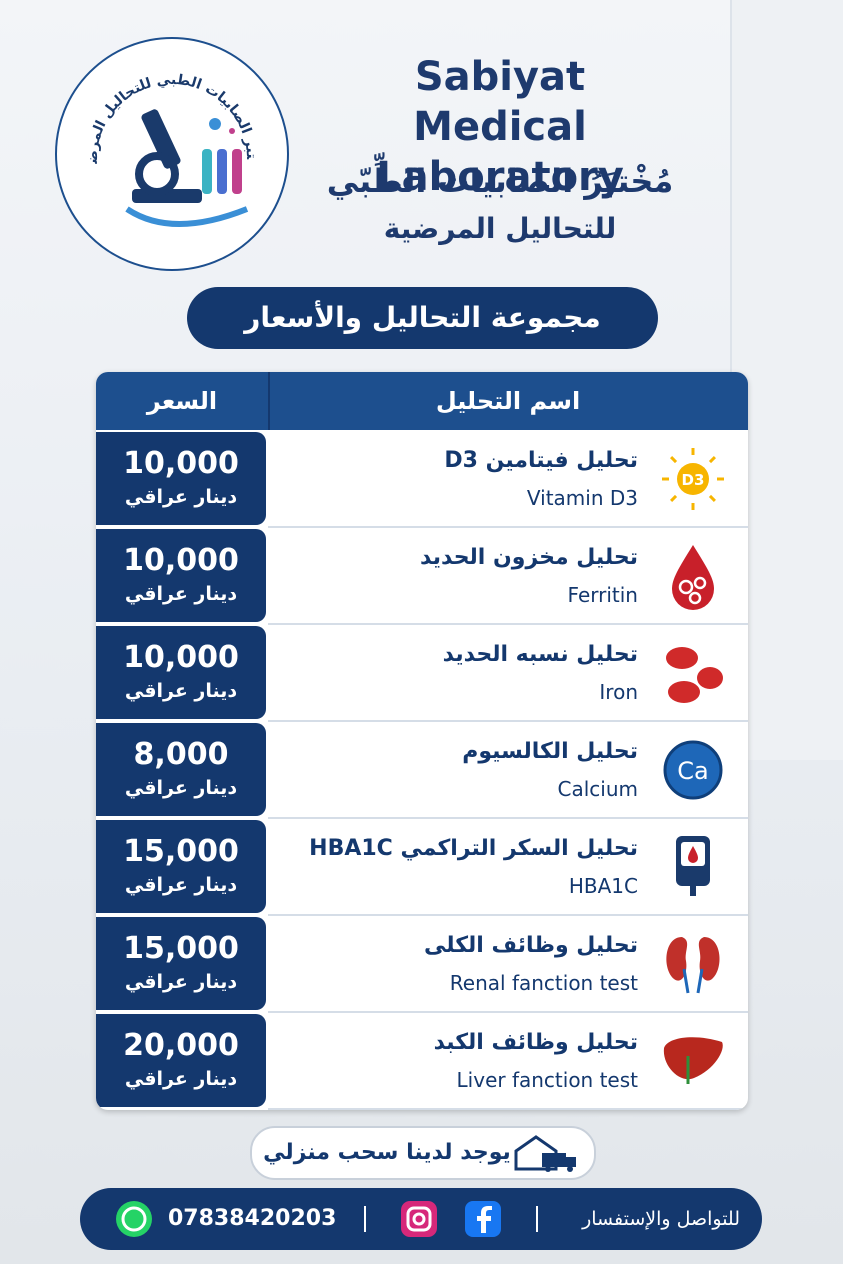  Describe the element at coordinates (541, 460) in the screenshot. I see `test-name-ar: تحليل فيتامين D3` at that location.